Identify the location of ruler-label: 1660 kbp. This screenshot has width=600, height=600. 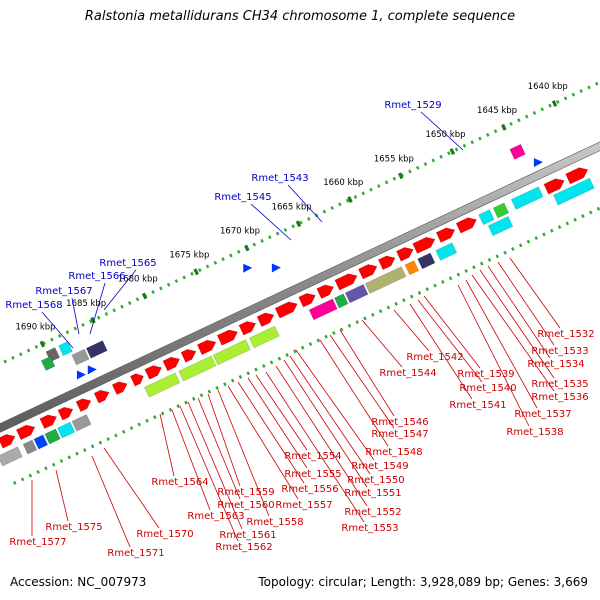
(343, 183).